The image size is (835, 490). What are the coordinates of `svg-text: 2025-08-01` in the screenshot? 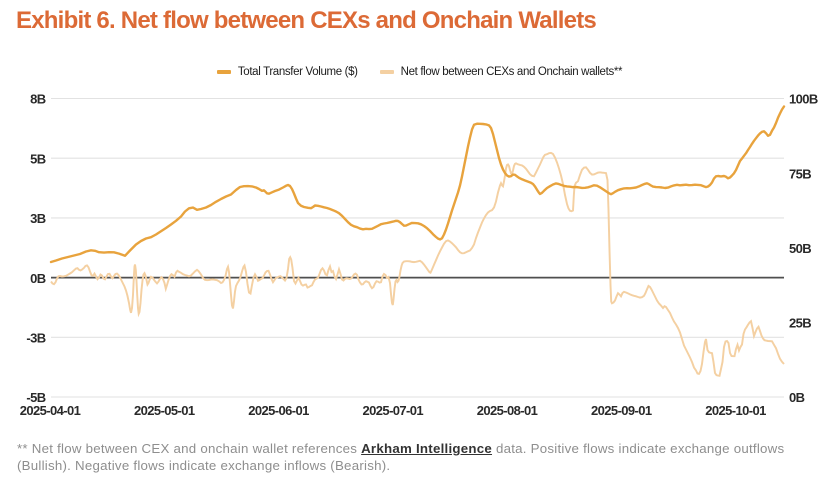 It's located at (507, 410).